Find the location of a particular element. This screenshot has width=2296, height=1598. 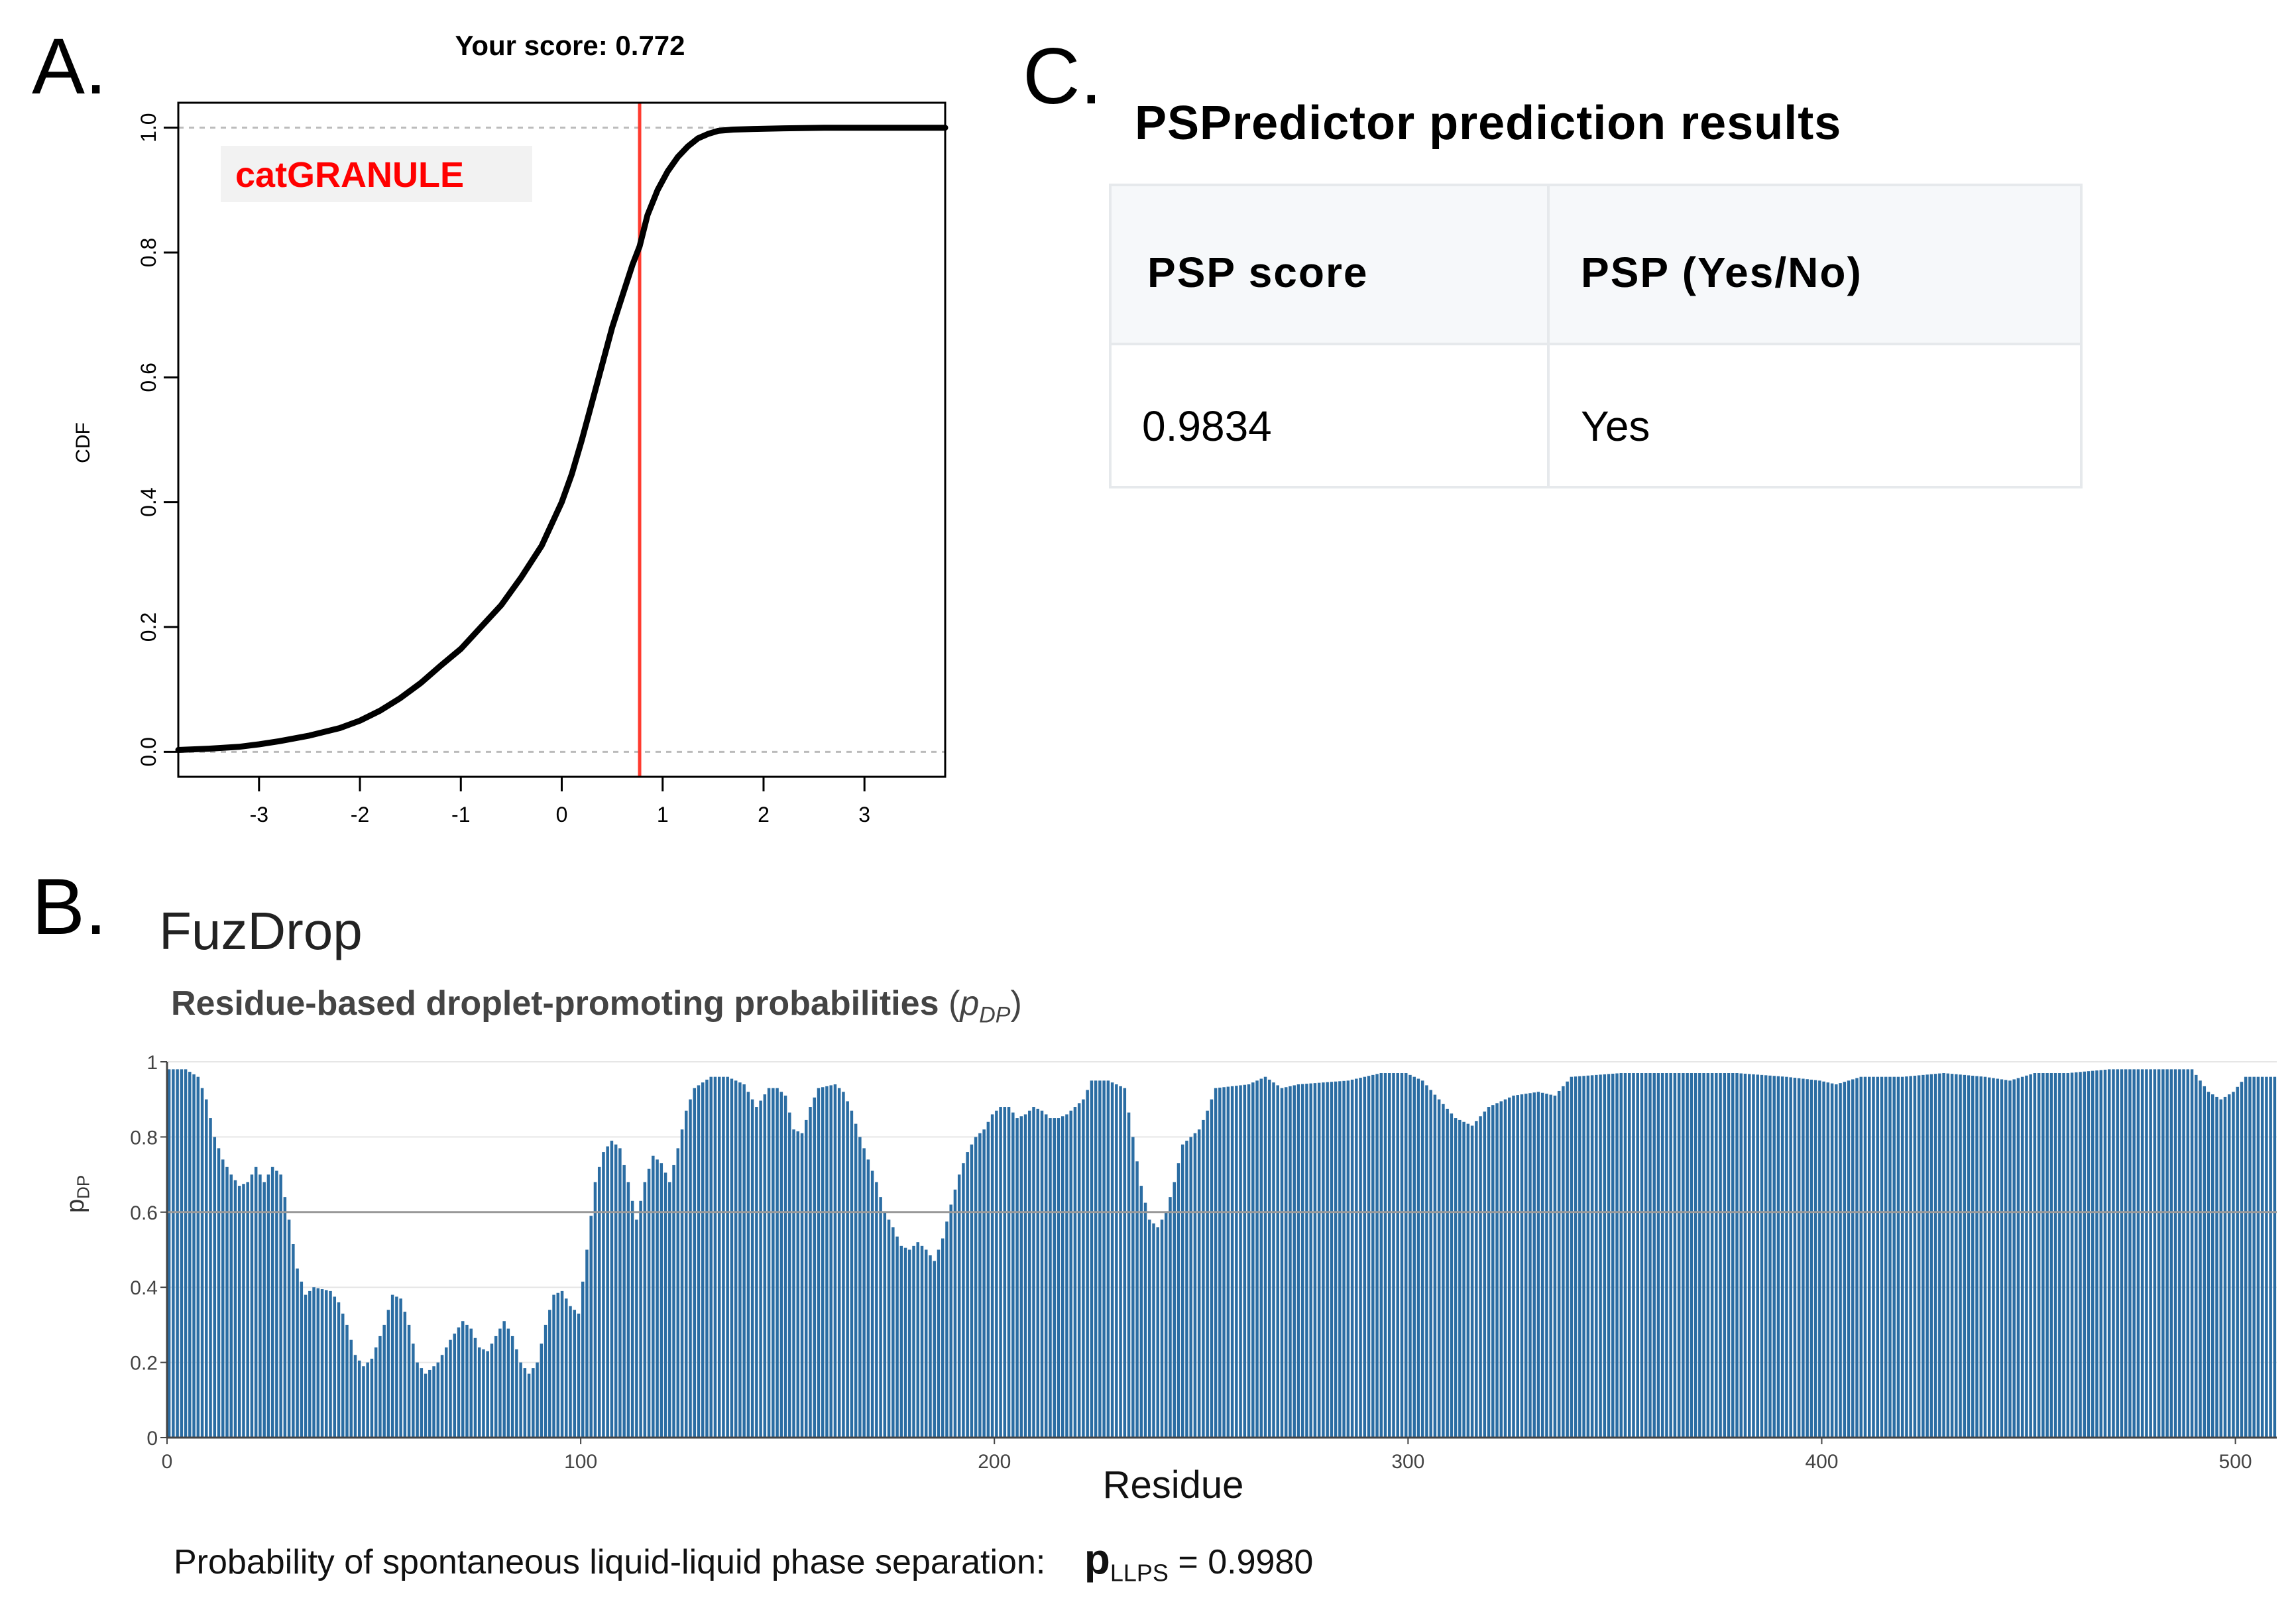

psp-yesno-value: Yes is located at coordinates (1615, 426).